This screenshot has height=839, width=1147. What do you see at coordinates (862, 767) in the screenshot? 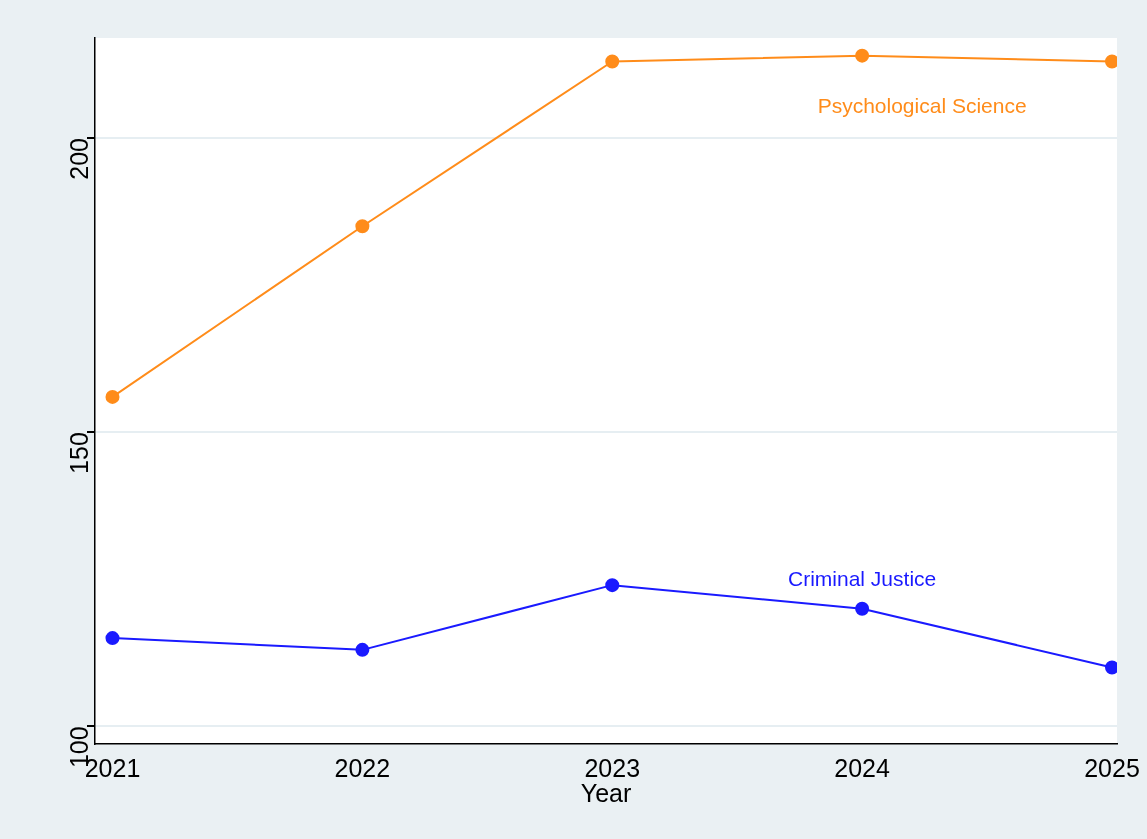
I see `x-tick-label: 2024` at bounding box center [862, 767].